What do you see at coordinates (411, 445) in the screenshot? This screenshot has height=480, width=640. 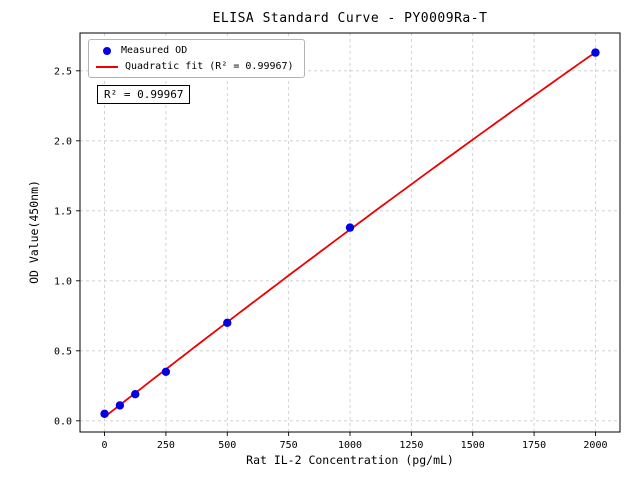 I see `x-tick-label: 1250` at bounding box center [411, 445].